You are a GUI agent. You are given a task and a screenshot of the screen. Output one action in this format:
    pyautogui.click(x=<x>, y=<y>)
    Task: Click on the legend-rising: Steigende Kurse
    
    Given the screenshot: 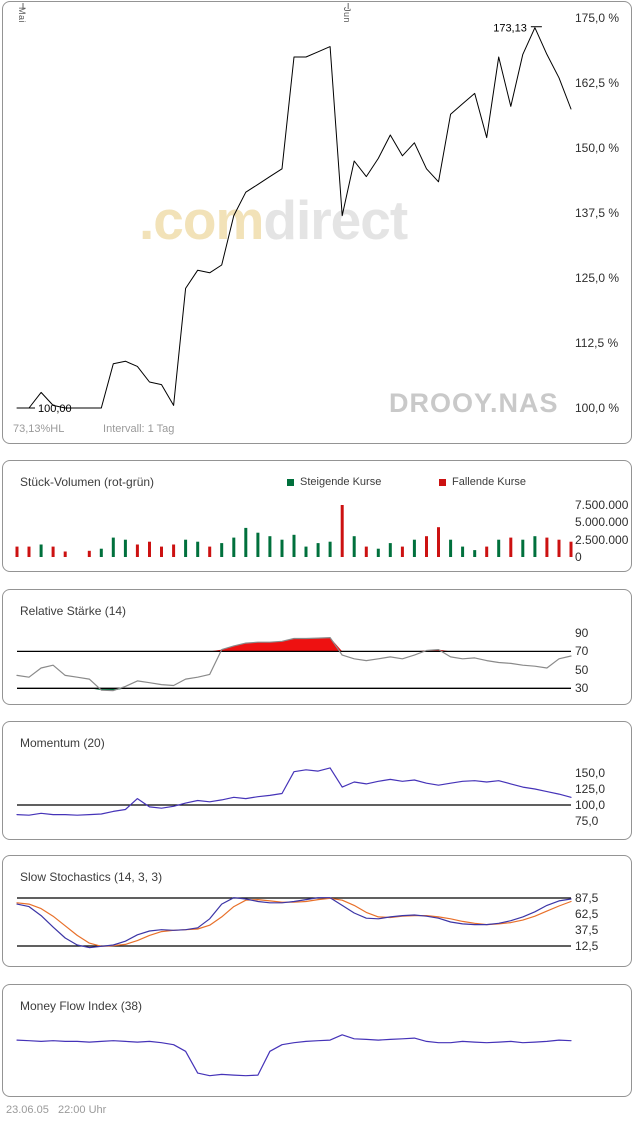 What is the action you would take?
    pyautogui.click(x=334, y=482)
    